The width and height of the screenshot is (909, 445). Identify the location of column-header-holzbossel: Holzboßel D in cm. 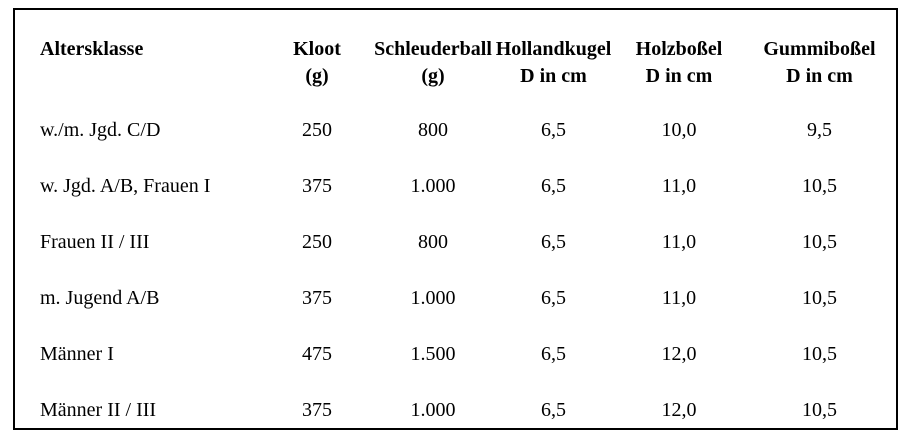
(679, 56).